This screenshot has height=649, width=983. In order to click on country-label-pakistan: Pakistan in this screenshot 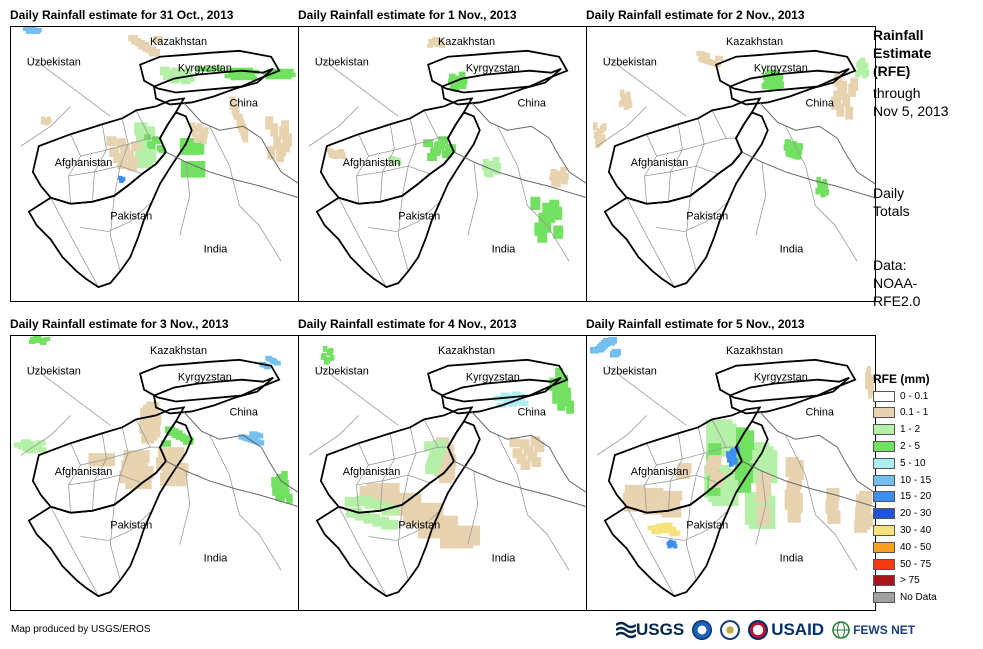, I will do `click(131, 526)`.